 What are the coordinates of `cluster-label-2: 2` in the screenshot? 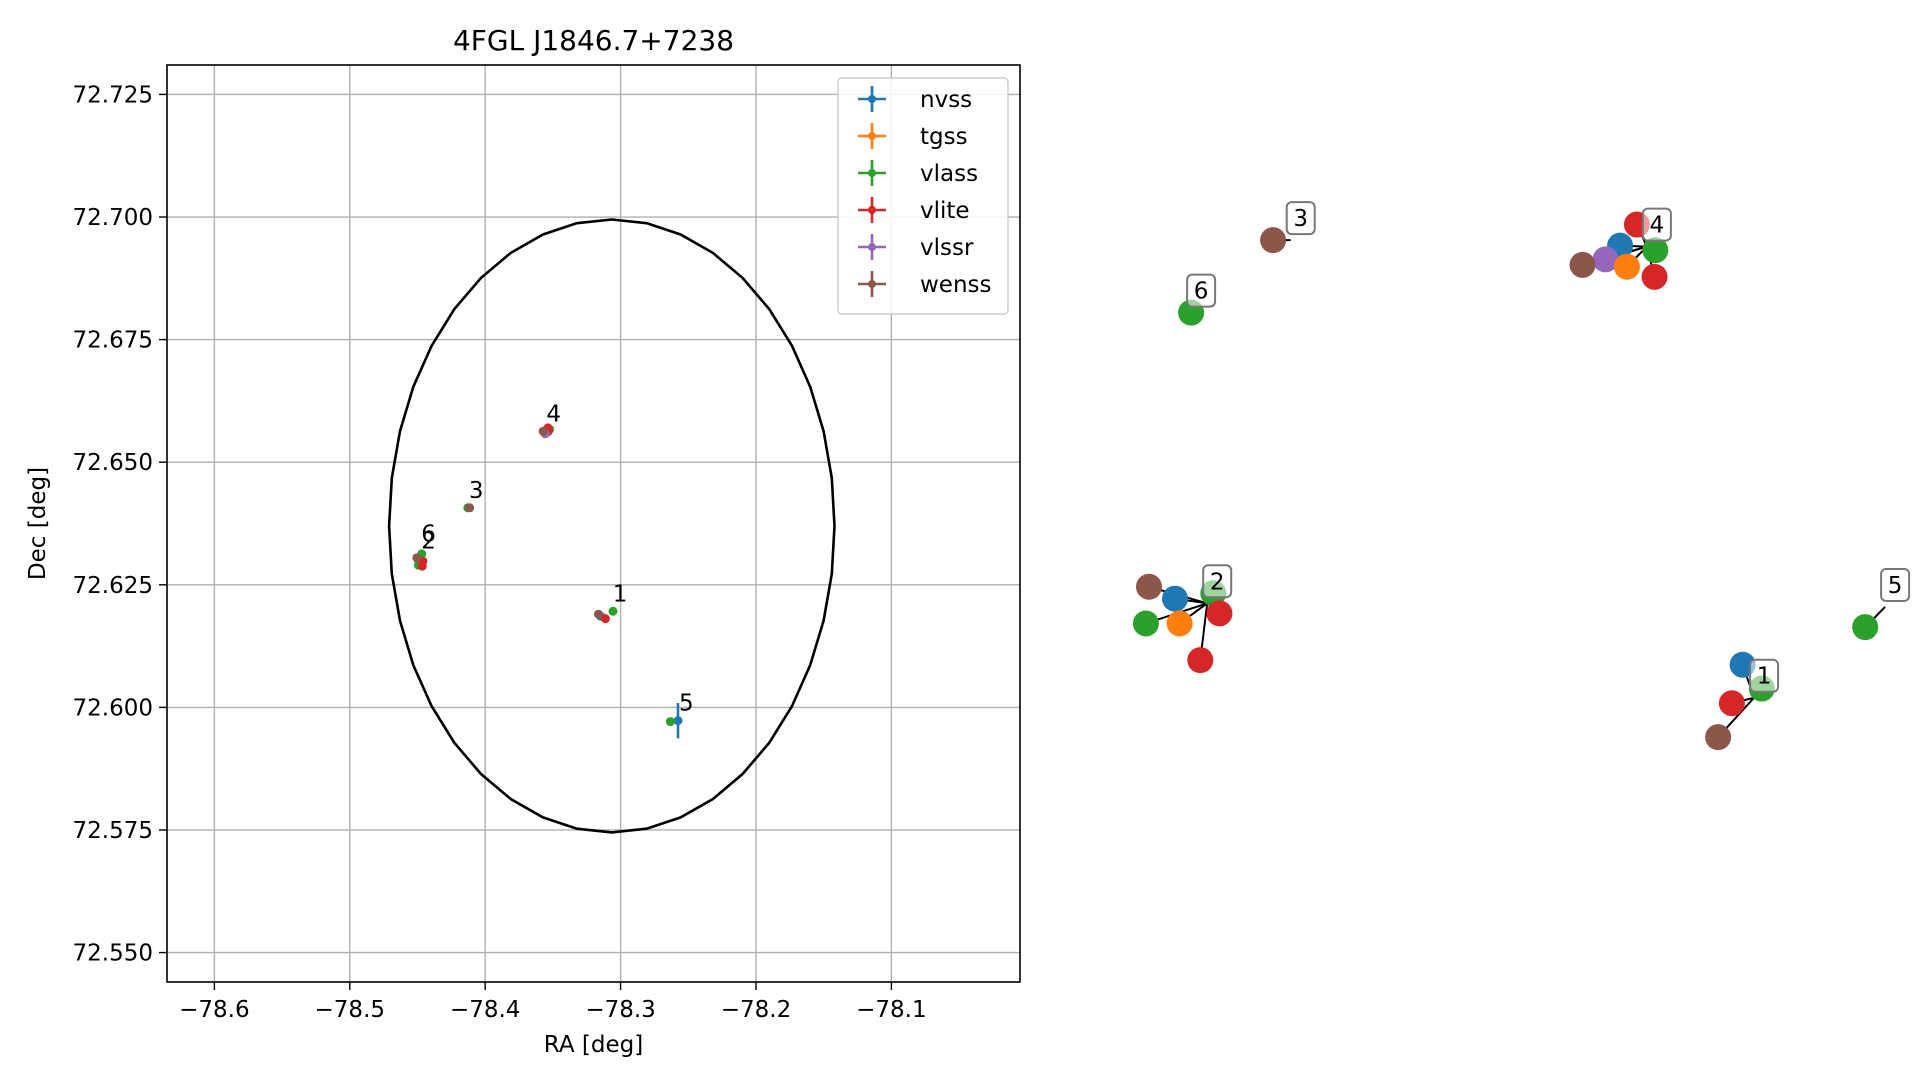 It's located at (1217, 581).